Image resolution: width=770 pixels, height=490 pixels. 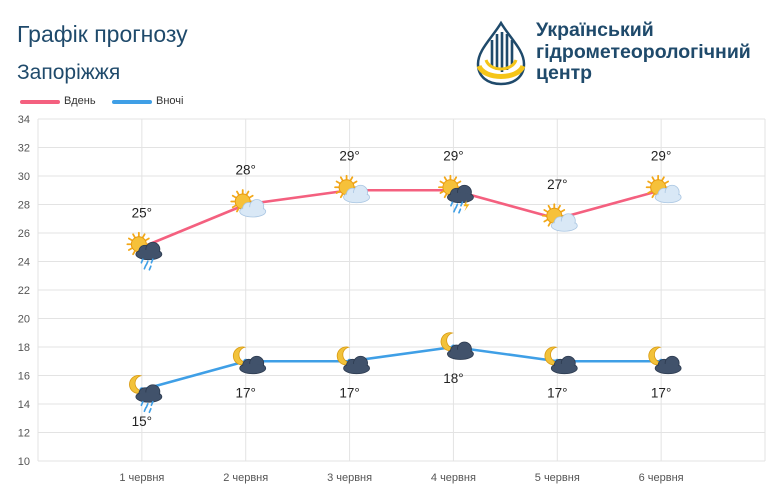 What do you see at coordinates (24, 434) in the screenshot?
I see `y-tick-label: 12` at bounding box center [24, 434].